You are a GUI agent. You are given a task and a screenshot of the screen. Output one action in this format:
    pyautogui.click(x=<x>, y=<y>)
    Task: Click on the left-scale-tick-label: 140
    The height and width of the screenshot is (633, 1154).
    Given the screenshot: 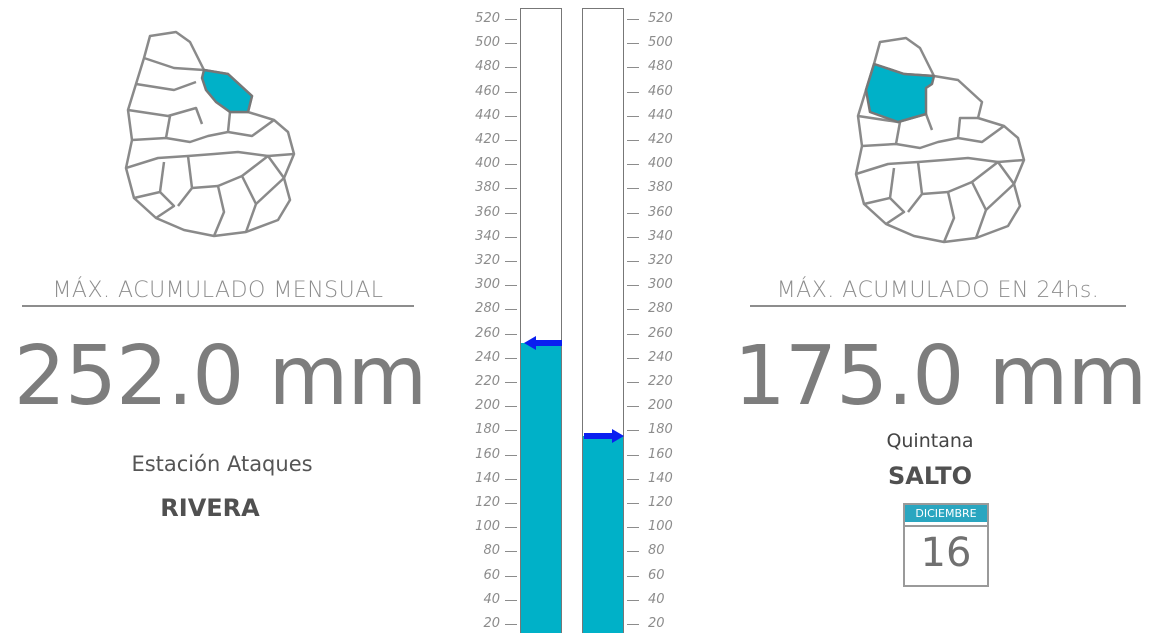 What is the action you would take?
    pyautogui.click(x=487, y=478)
    